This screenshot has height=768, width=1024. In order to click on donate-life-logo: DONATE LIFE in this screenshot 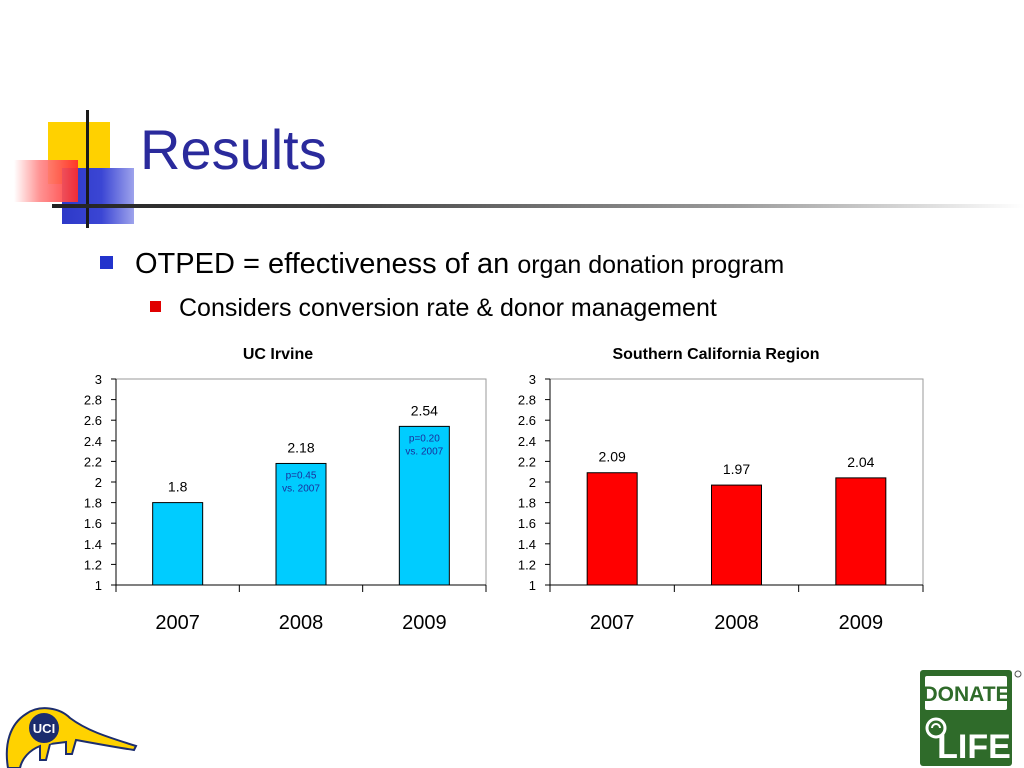, I will do `click(971, 718)`.